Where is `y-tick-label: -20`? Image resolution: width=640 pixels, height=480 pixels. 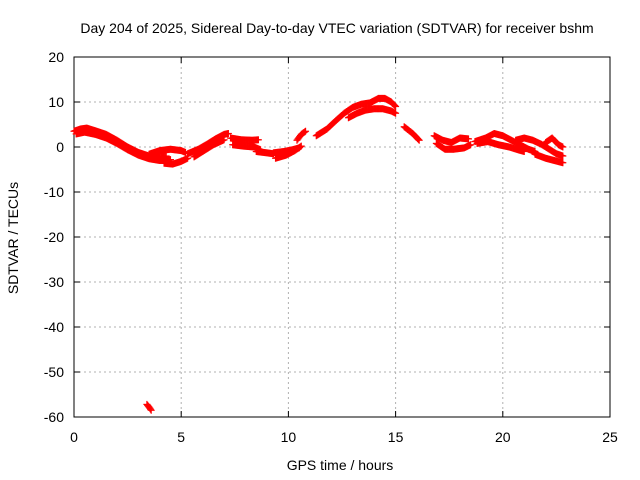
y-tick-label: -20 is located at coordinates (54, 237).